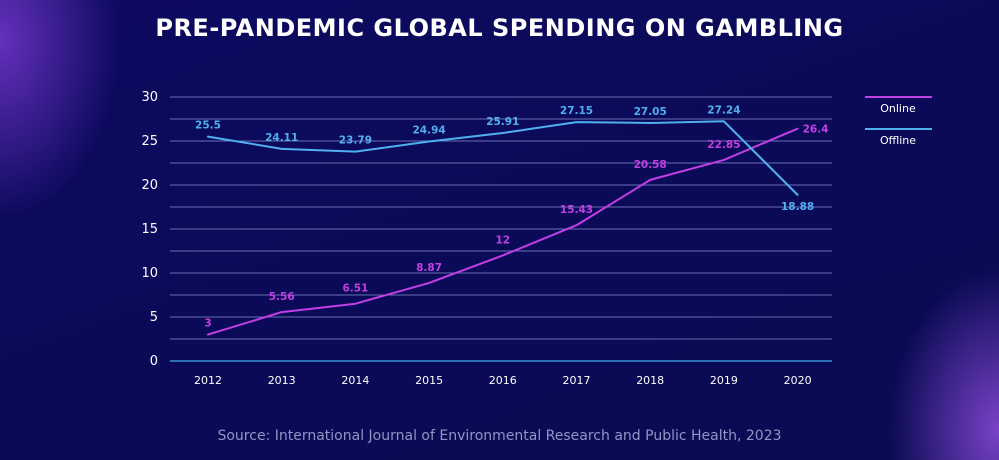 The image size is (999, 460). Describe the element at coordinates (355, 380) in the screenshot. I see `x-tick-label: 2014` at that location.